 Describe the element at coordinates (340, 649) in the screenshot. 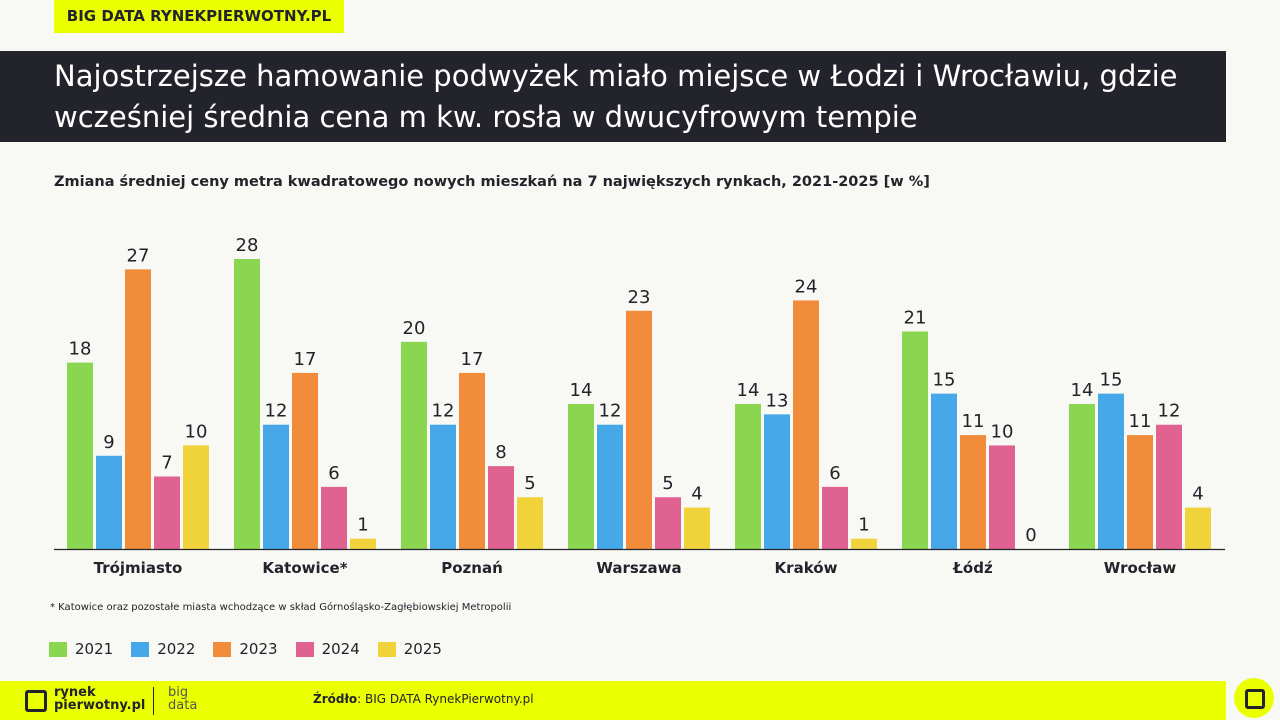

I see `legend-label: 2024` at that location.